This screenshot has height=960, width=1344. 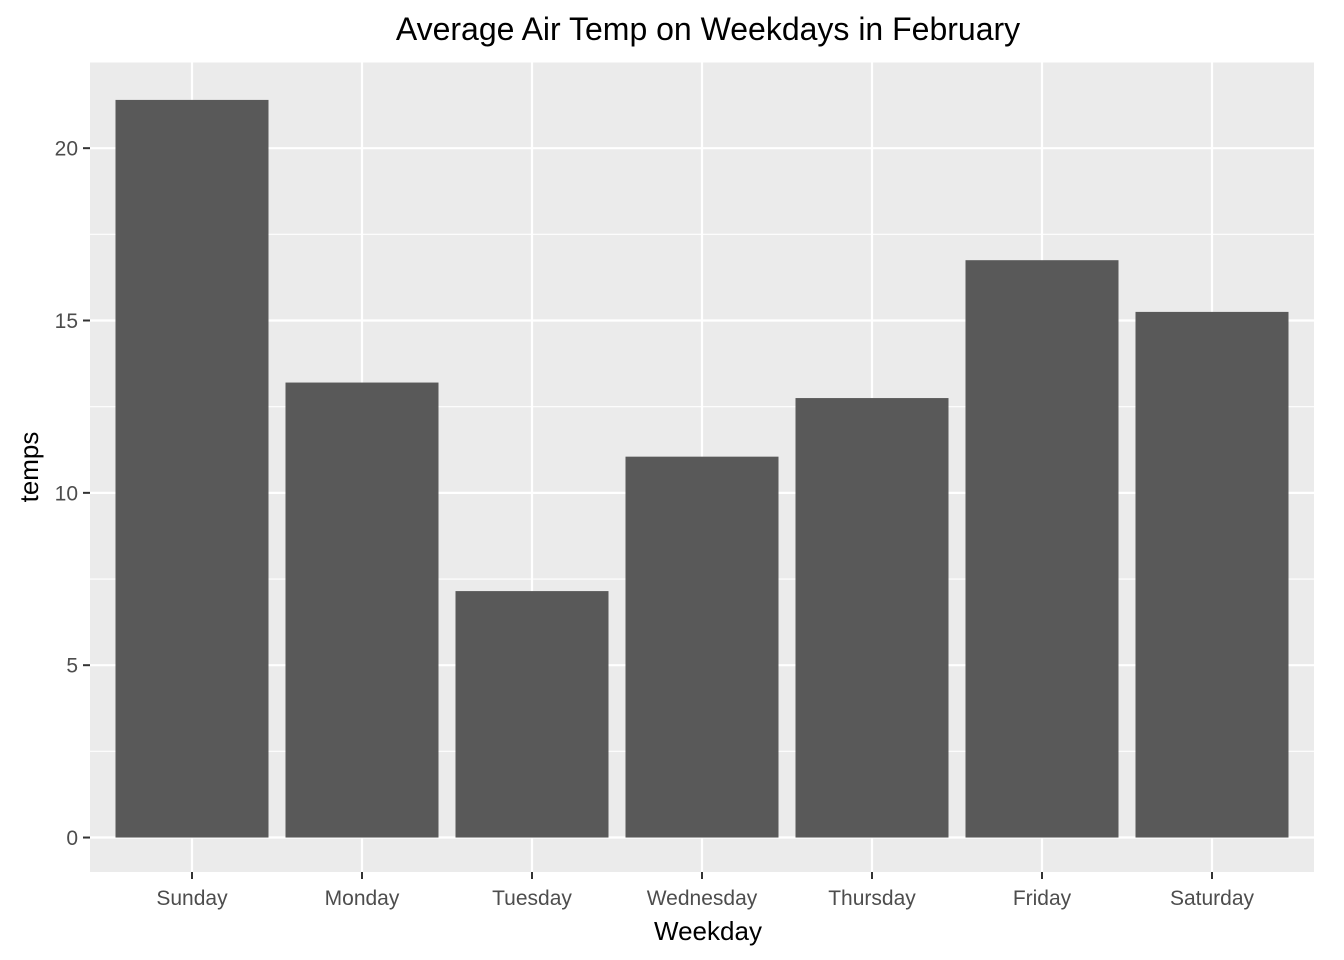 What do you see at coordinates (702, 898) in the screenshot?
I see `x-tick-label: Wednesday` at bounding box center [702, 898].